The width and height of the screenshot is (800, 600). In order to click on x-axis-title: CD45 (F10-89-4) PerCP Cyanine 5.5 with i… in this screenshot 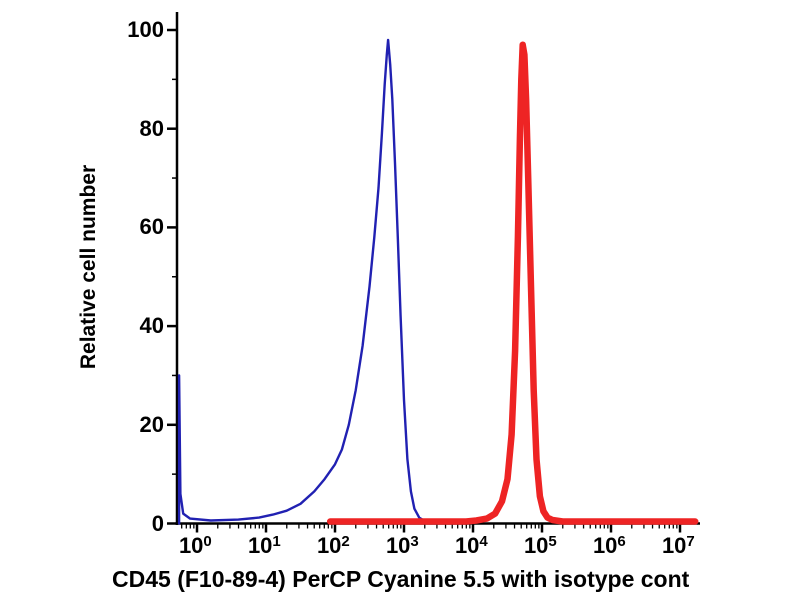, I will do `click(401, 579)`.